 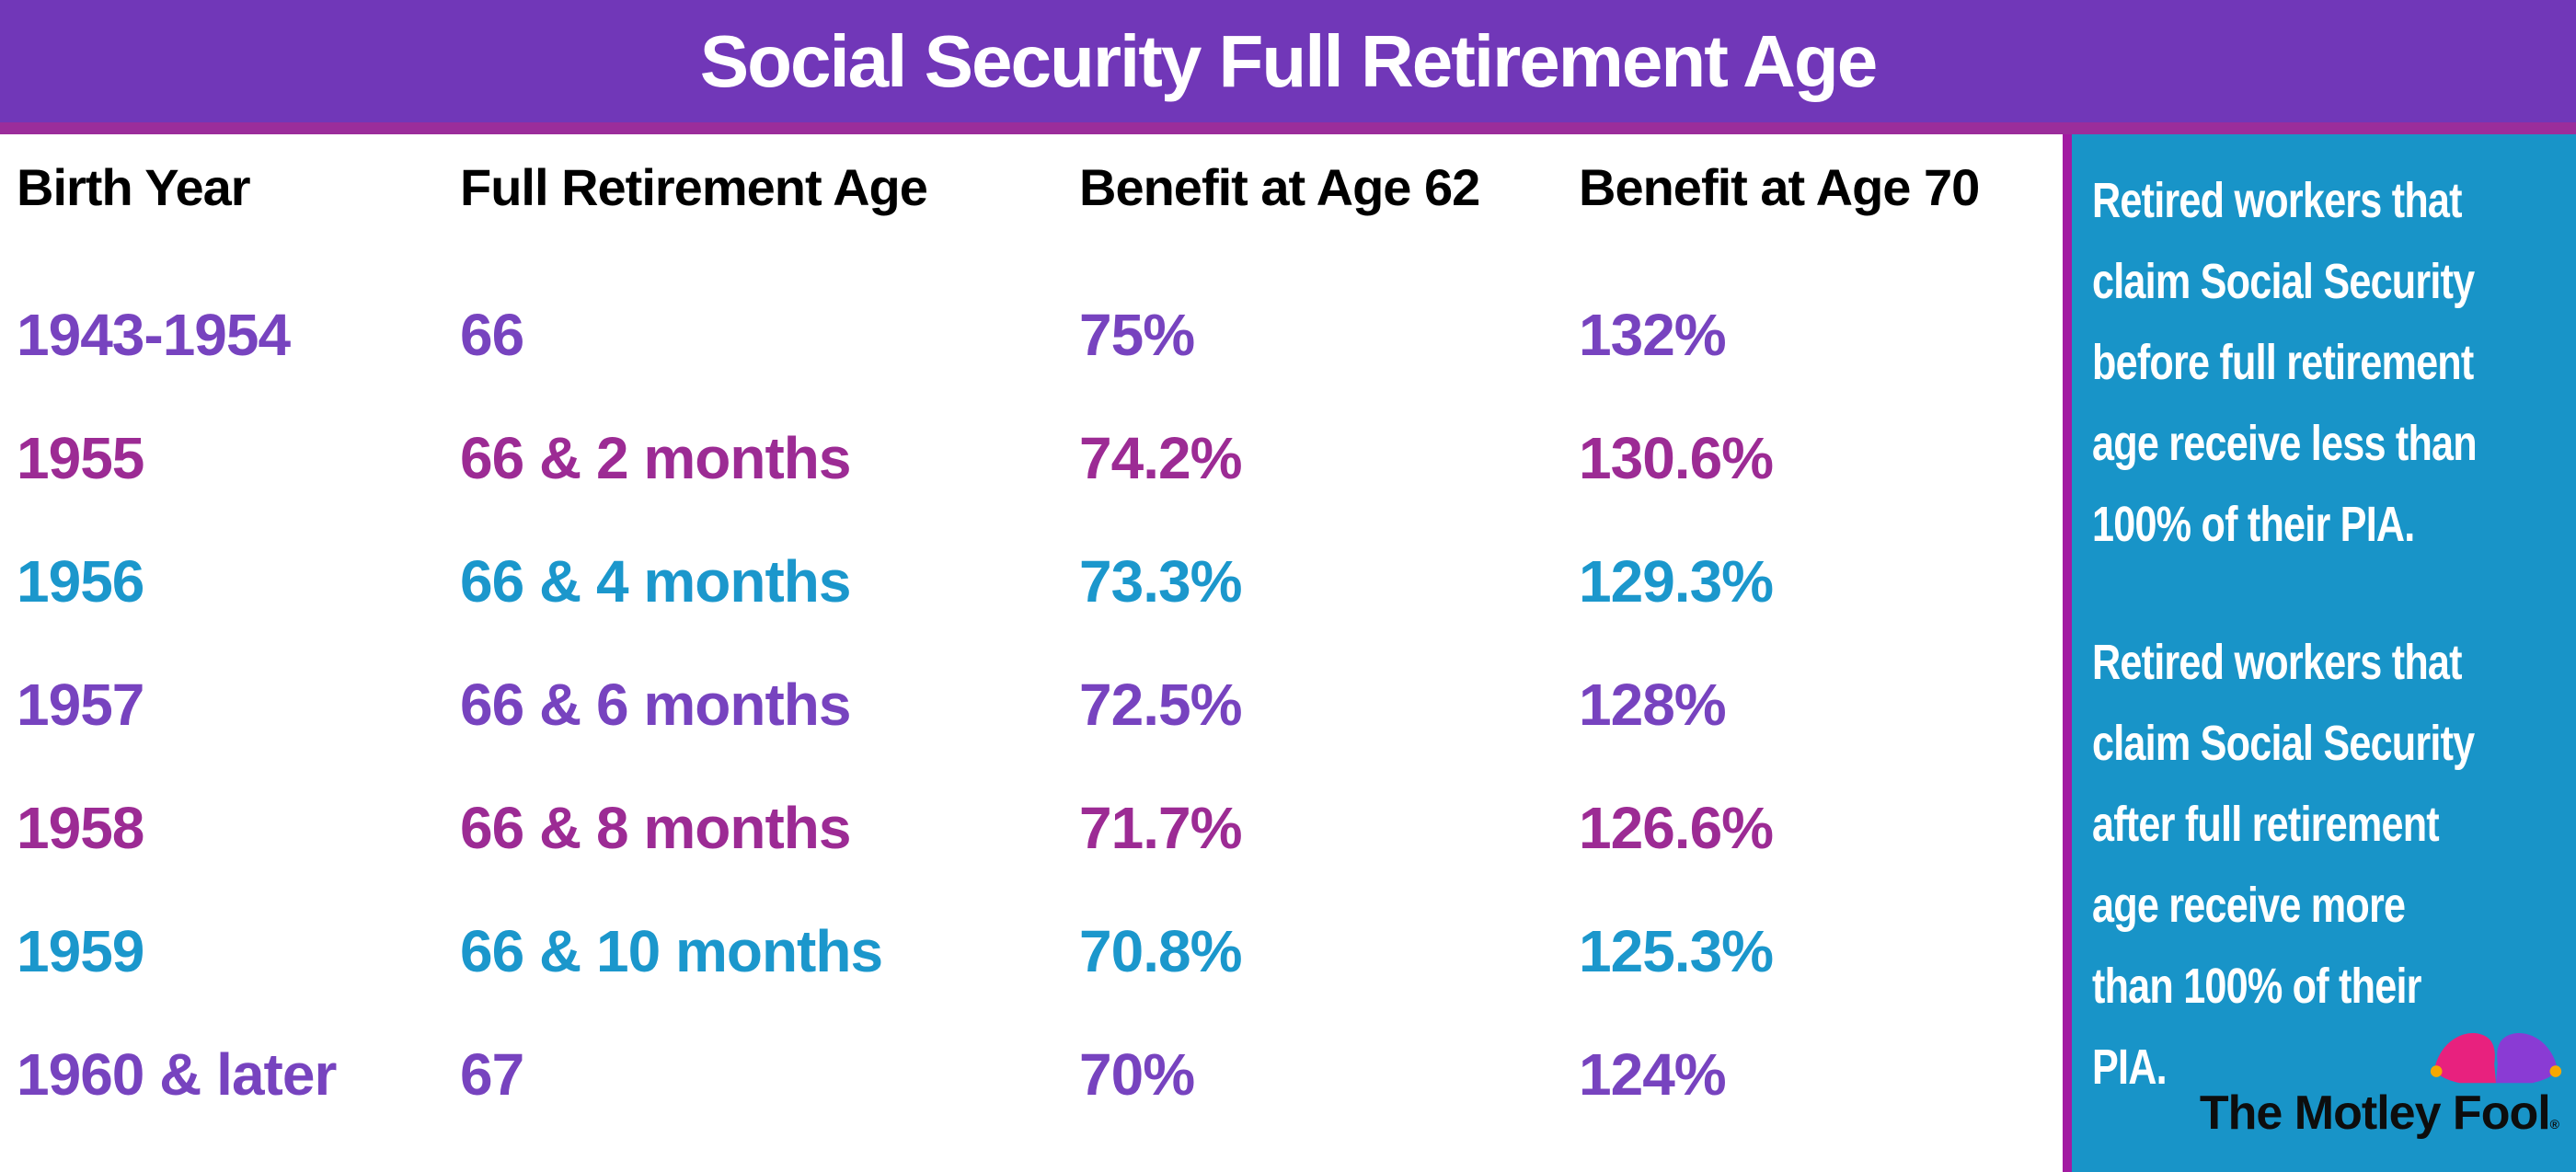 I want to click on cell-full-retirement-age: 66 & 10 months, so click(x=671, y=951).